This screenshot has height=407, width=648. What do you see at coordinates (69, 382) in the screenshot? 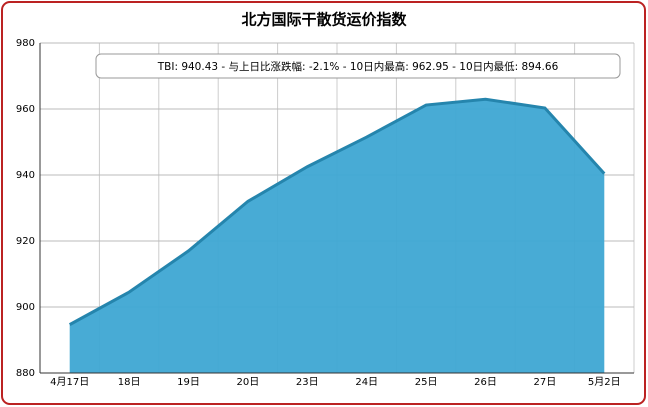
I see `x-tick-label: 4月17日` at bounding box center [69, 382].